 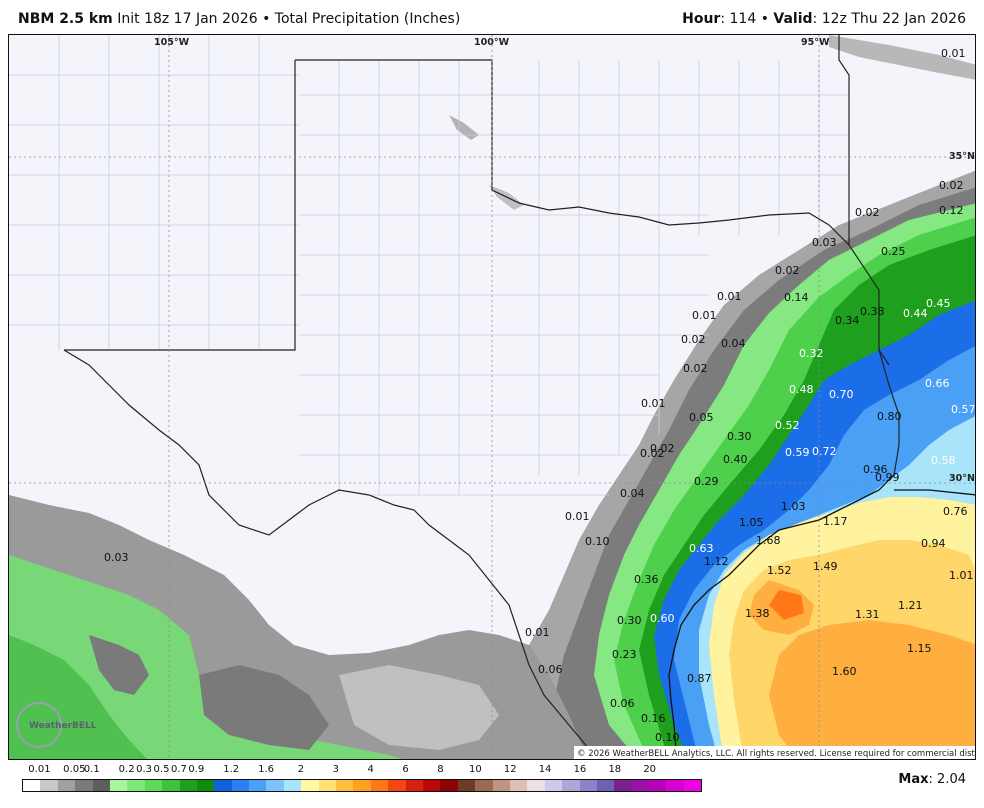 What do you see at coordinates (937, 383) in the screenshot?
I see `precip-value-label: 0.66` at bounding box center [937, 383].